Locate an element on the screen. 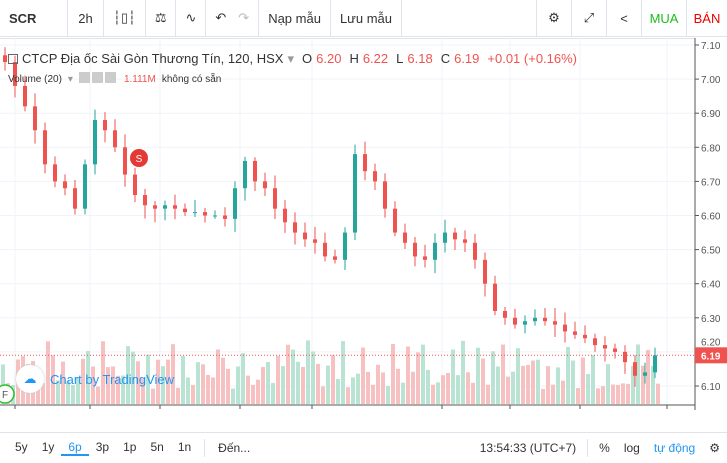 The image size is (727, 463). range-5n: 5n is located at coordinates (157, 447).